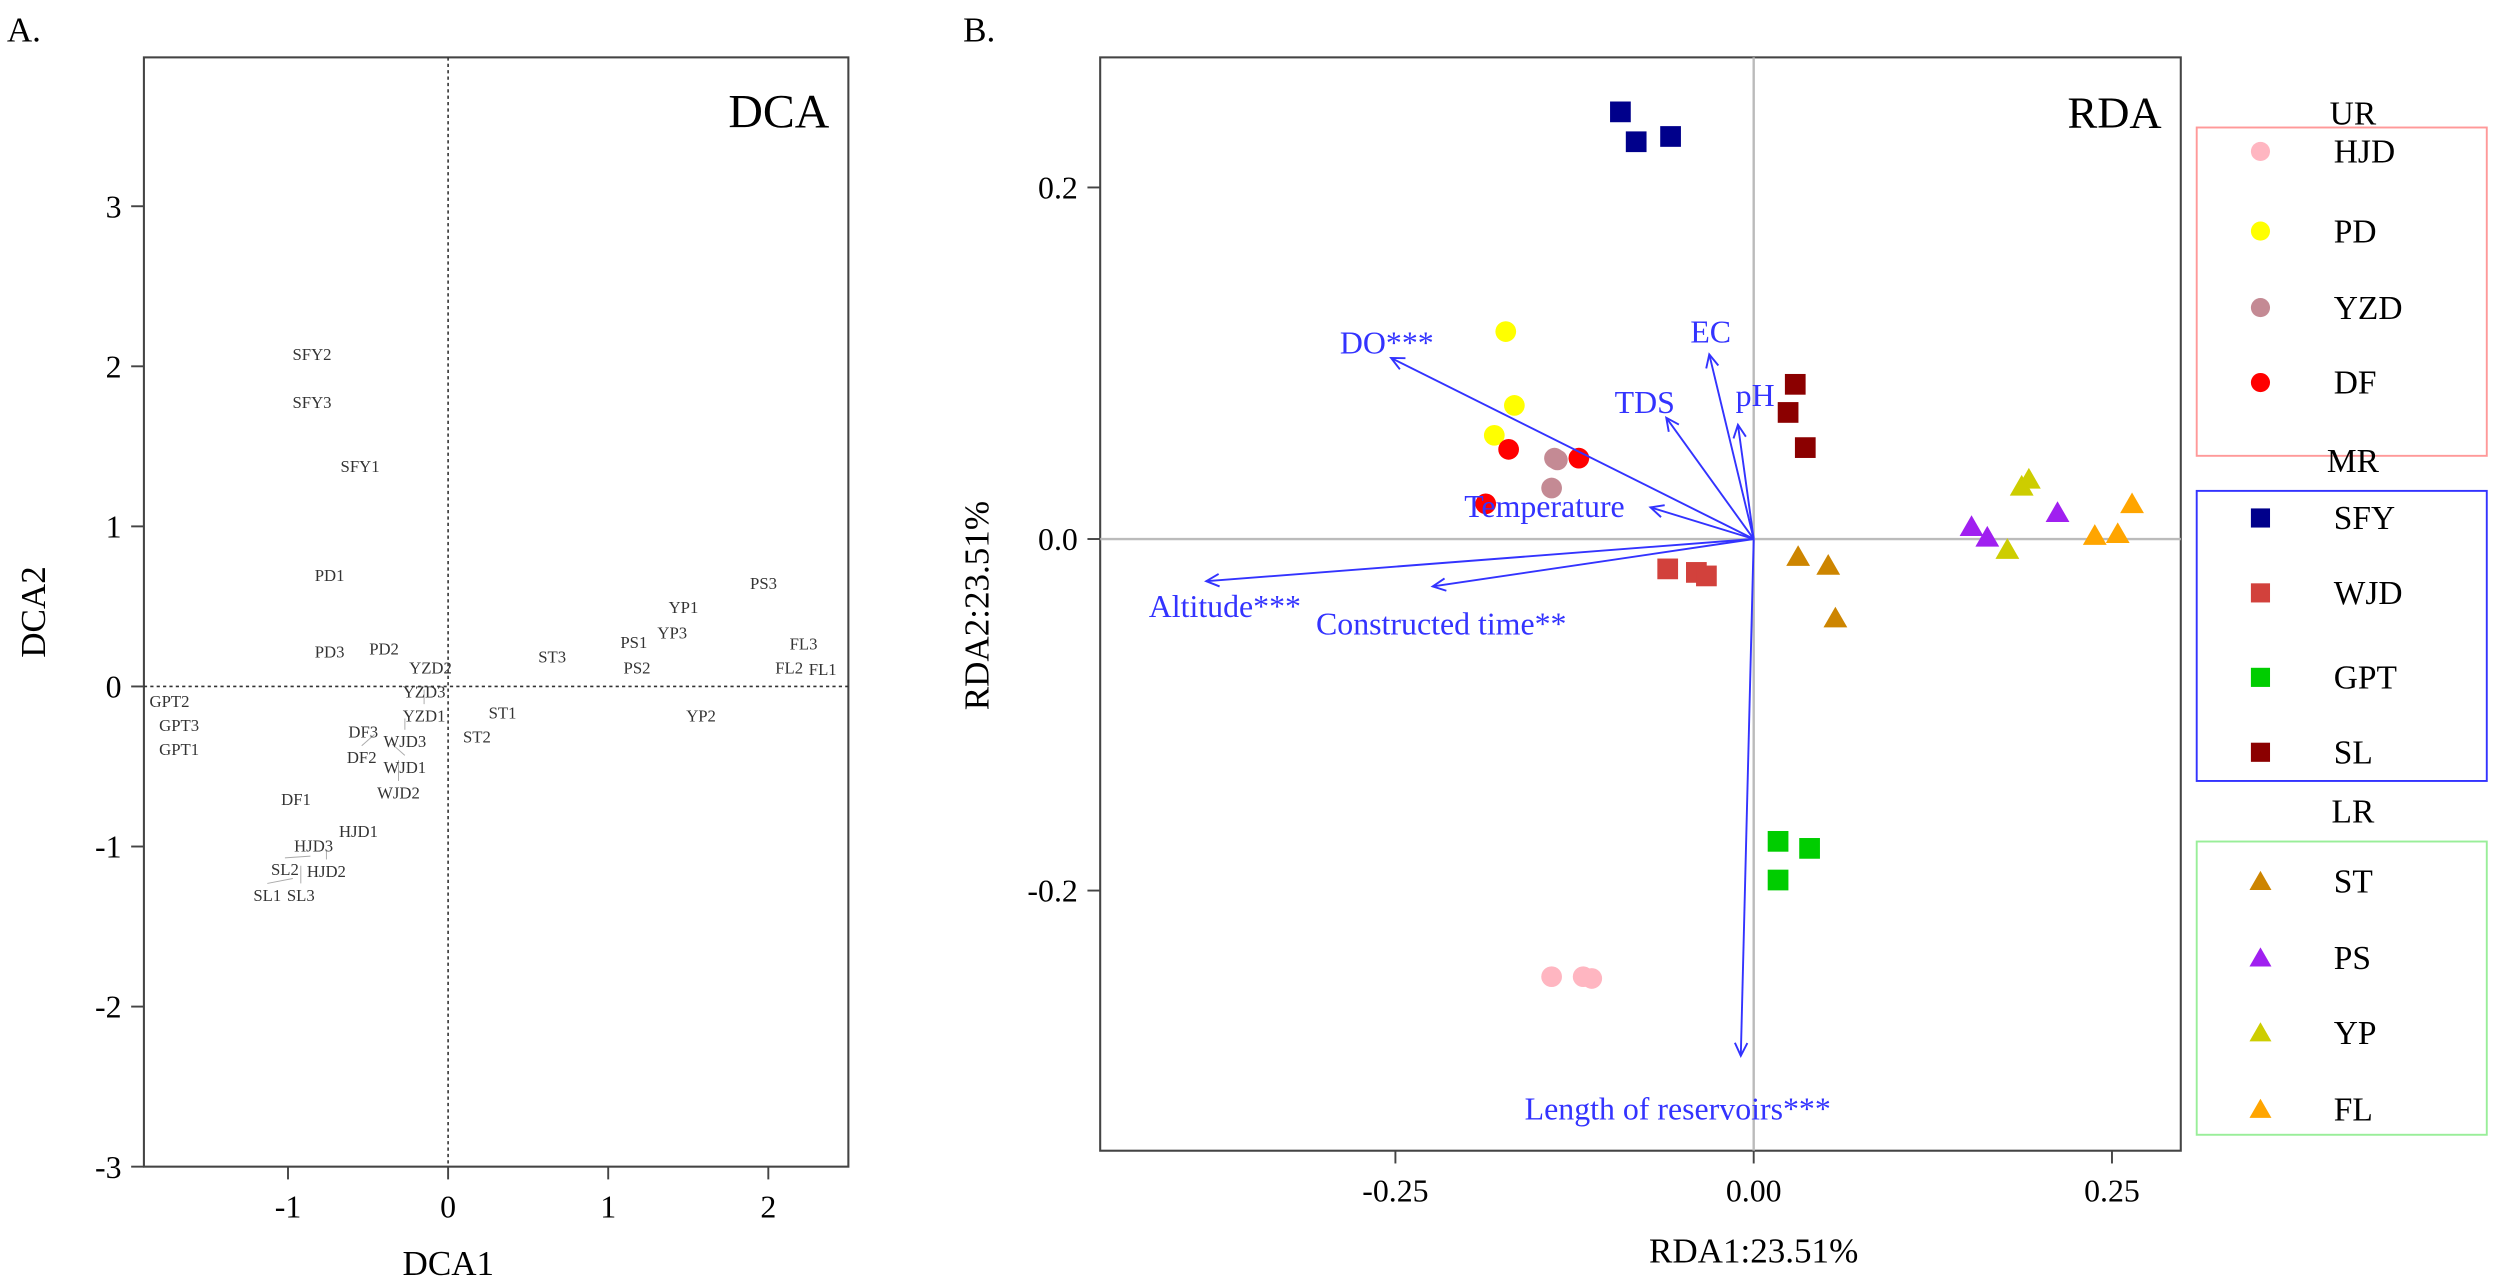 Image resolution: width=2500 pixels, height=1283 pixels. What do you see at coordinates (672, 632) in the screenshot?
I see `dca-point-label: YP3` at bounding box center [672, 632].